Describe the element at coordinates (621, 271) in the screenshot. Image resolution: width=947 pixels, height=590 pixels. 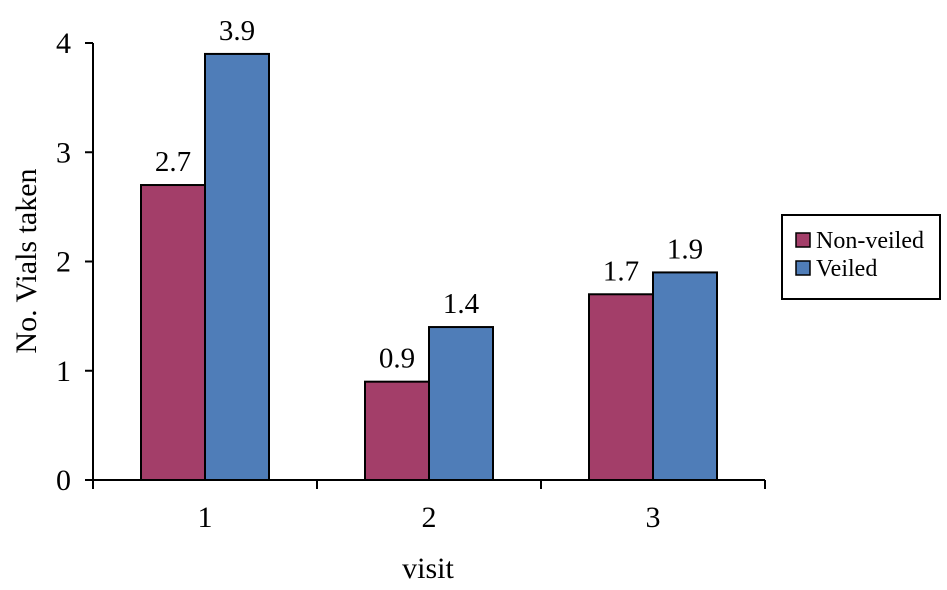
I see `data-label-non-veiled-visit-3: 1.7` at that location.